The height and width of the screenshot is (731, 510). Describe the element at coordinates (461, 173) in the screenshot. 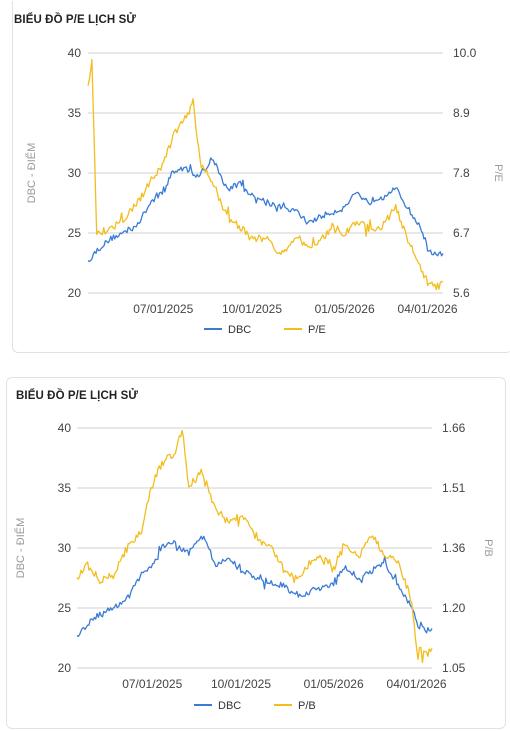

I see `y2-tick-label: 7.8` at that location.